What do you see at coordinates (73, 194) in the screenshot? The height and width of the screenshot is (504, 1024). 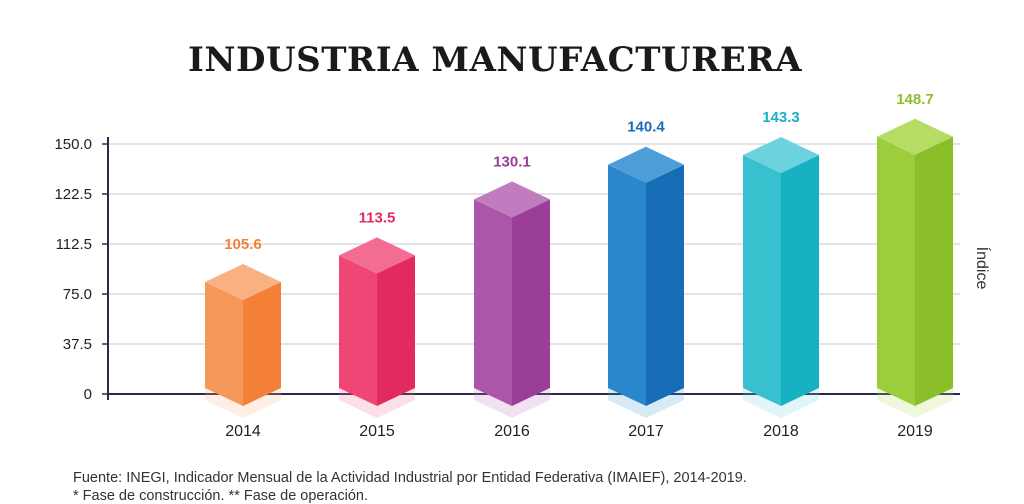 I see `y-tick-label: 122.5` at bounding box center [73, 194].